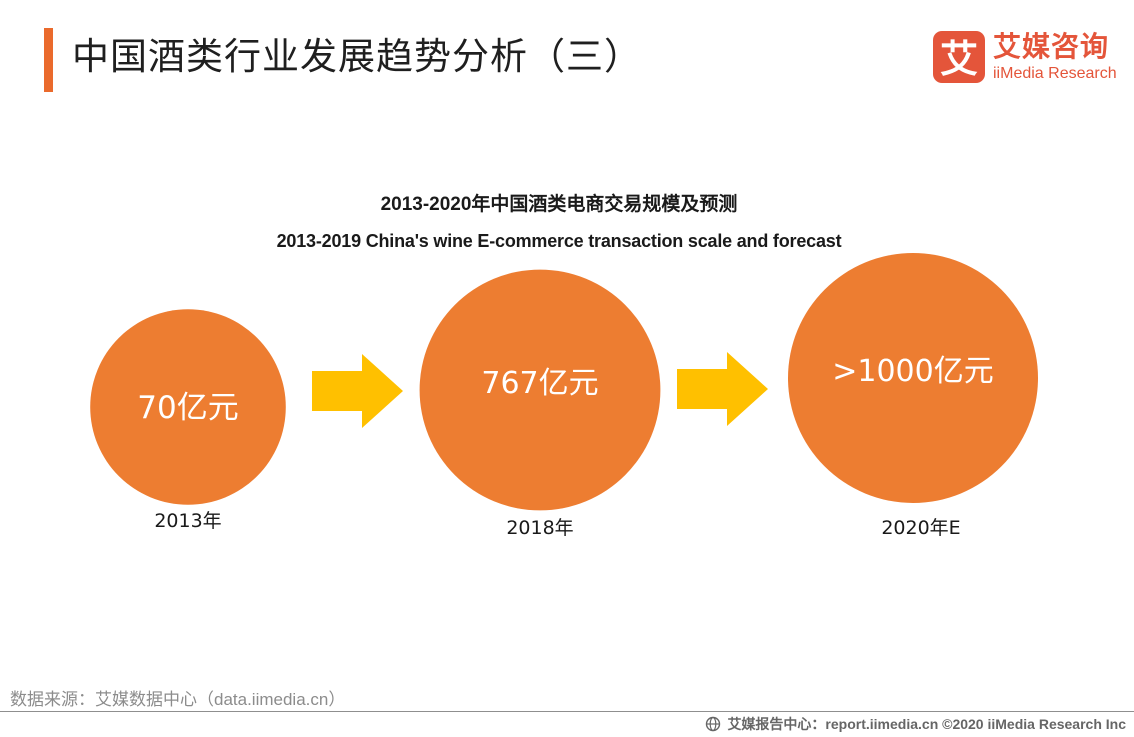  What do you see at coordinates (539, 528) in the screenshot?
I see `category-label-1: 2018年` at bounding box center [539, 528].